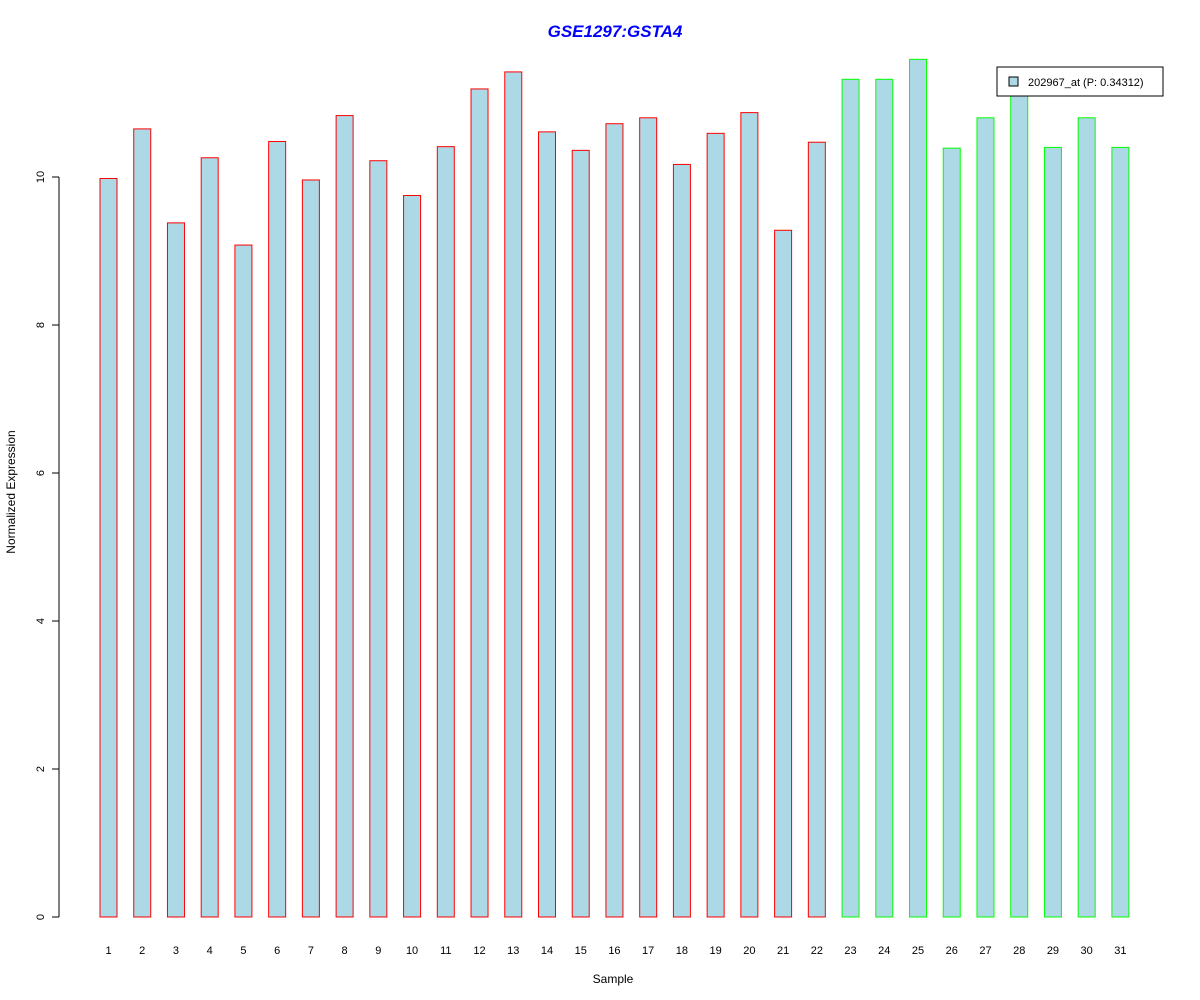 Image resolution: width=1200 pixels, height=1000 pixels. What do you see at coordinates (716, 951) in the screenshot?
I see `x-tick-label: 19` at bounding box center [716, 951].